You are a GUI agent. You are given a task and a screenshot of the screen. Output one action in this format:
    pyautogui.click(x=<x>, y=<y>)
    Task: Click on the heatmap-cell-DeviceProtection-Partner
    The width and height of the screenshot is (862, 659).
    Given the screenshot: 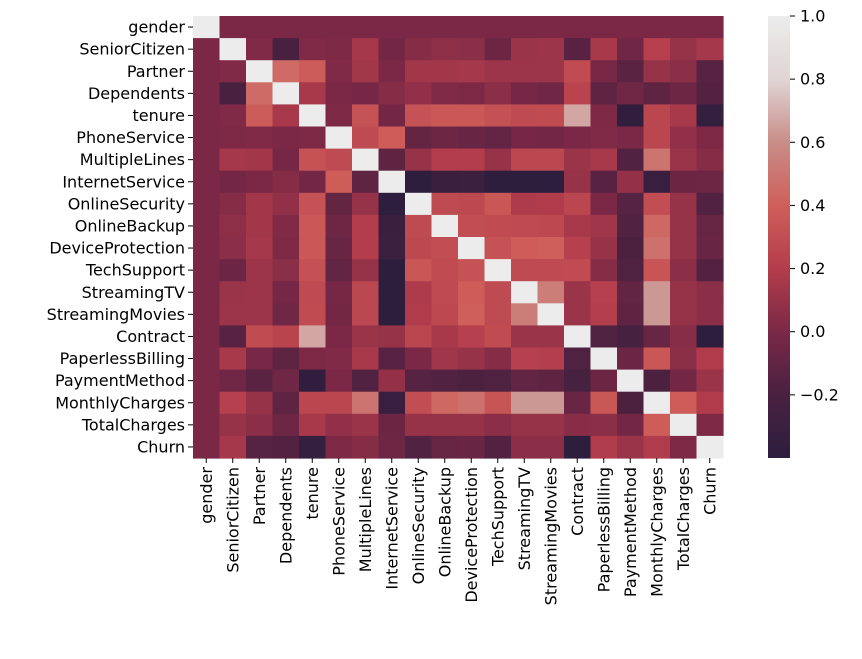 What is the action you would take?
    pyautogui.click(x=259, y=248)
    